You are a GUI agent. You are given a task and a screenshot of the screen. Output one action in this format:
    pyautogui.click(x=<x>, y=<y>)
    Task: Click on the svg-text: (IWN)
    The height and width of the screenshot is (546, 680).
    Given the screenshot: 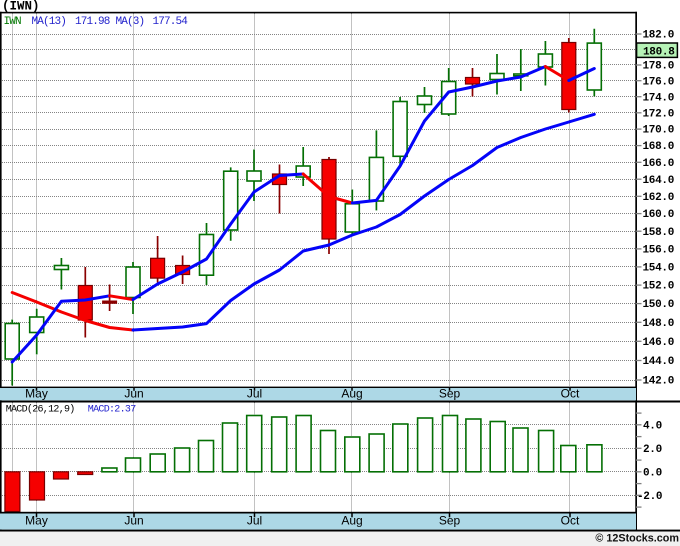 What is the action you would take?
    pyautogui.click(x=21, y=7)
    